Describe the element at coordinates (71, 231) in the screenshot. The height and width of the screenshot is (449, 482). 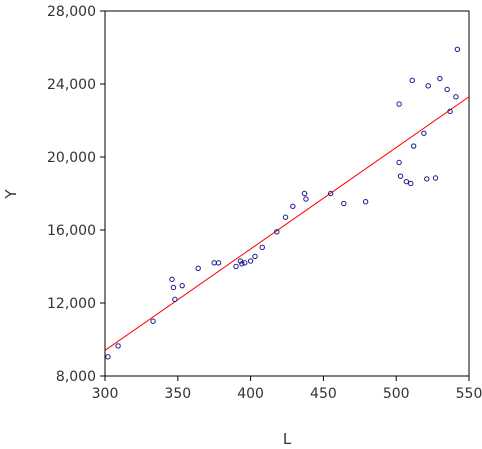
I see `y-tick-label: 16,000` at that location.